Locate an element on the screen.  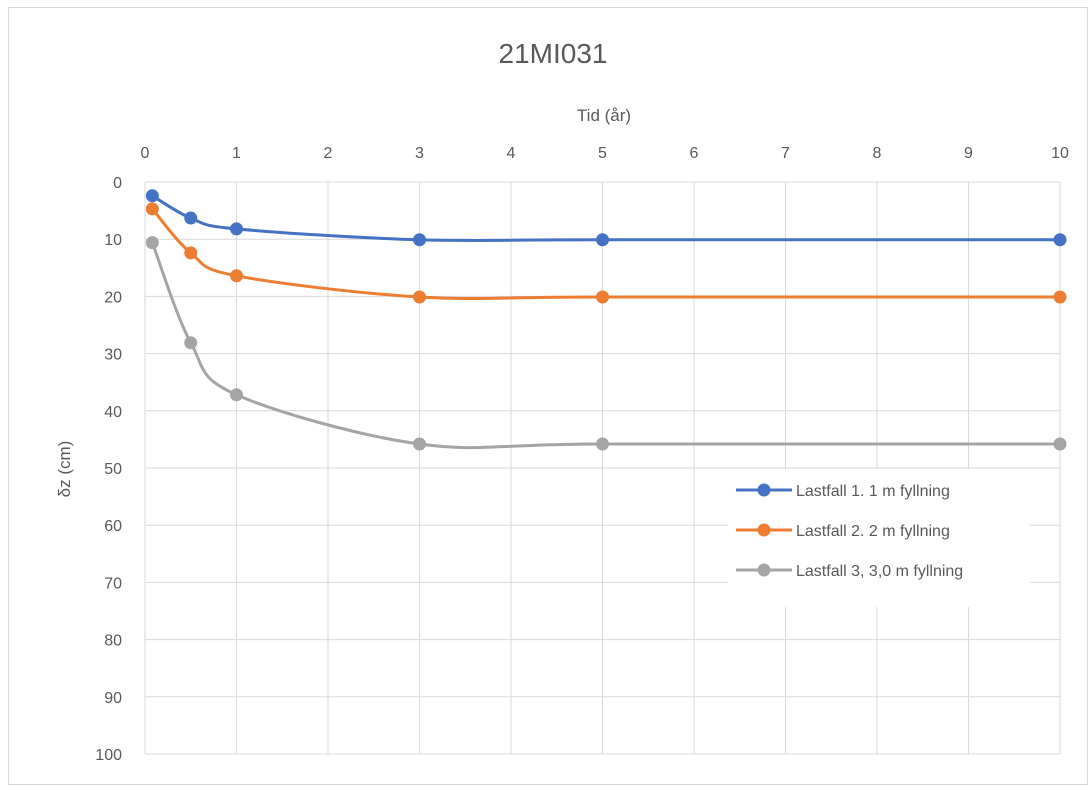
x-tick-label: 4 is located at coordinates (511, 153).